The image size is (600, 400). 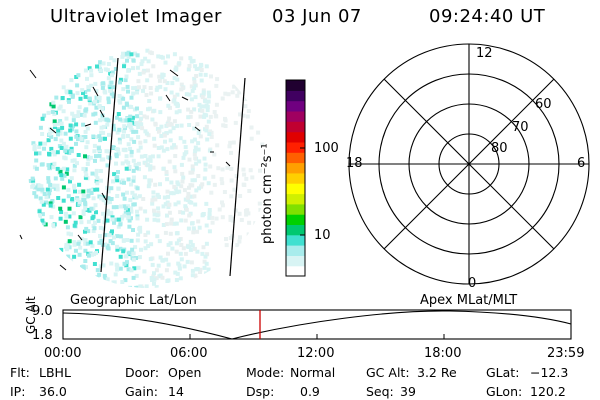 What do you see at coordinates (316, 353) in the screenshot?
I see `altitude-xtick-1200: 12:00` at bounding box center [316, 353].